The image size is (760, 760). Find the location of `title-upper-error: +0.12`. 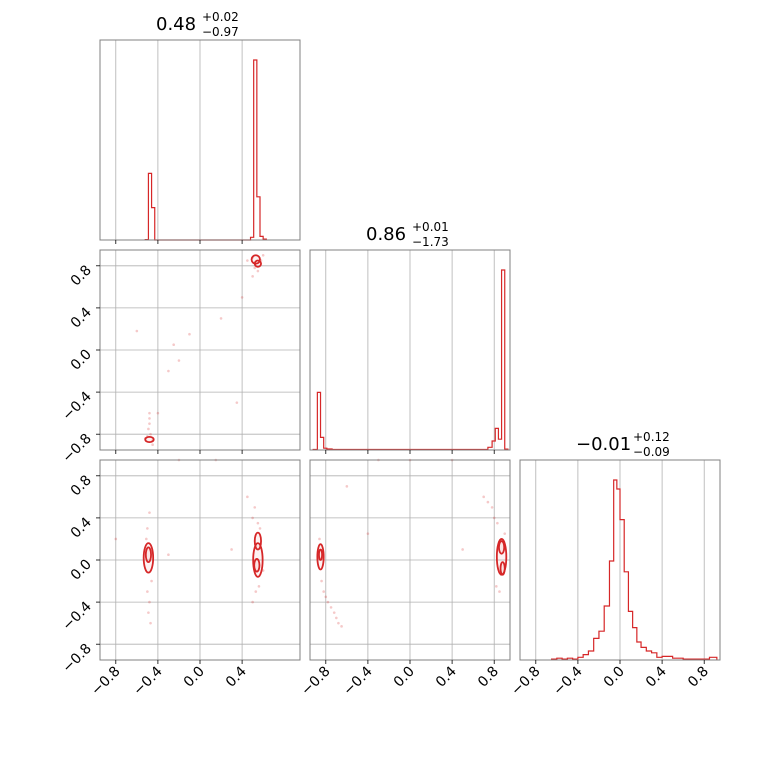

title-upper-error: +0.12 is located at coordinates (651, 437).